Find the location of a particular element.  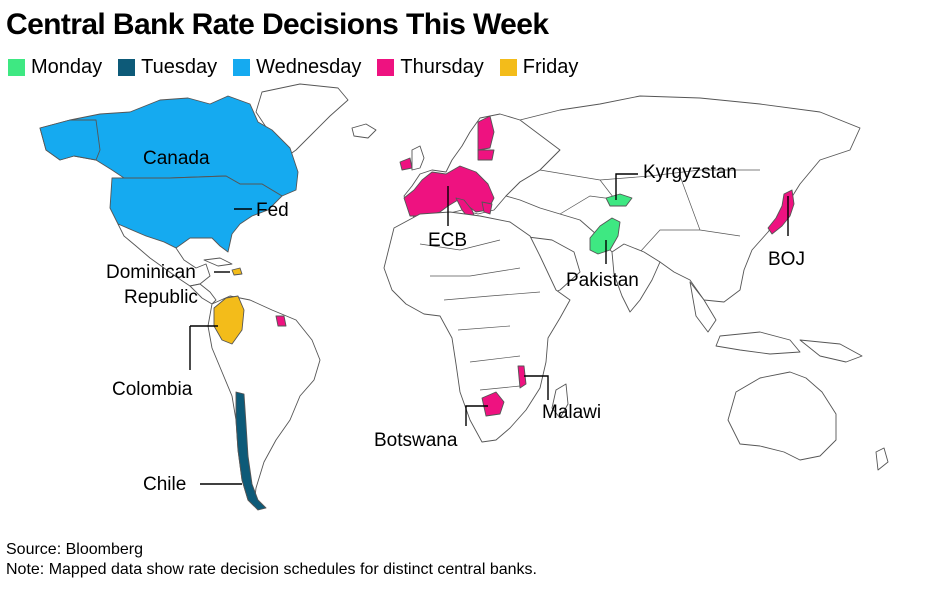

africa-borders is located at coordinates (480, 315).